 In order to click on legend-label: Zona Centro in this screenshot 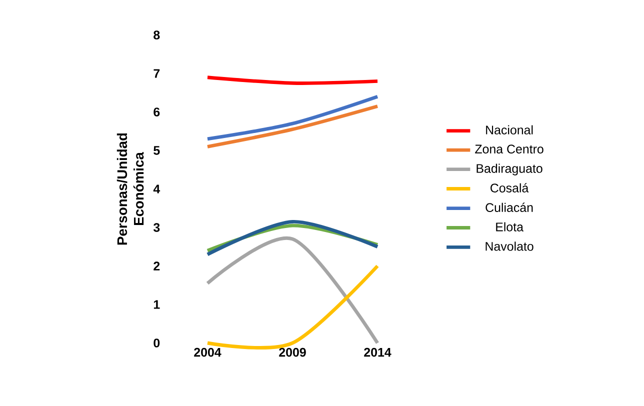, I will do `click(509, 149)`.